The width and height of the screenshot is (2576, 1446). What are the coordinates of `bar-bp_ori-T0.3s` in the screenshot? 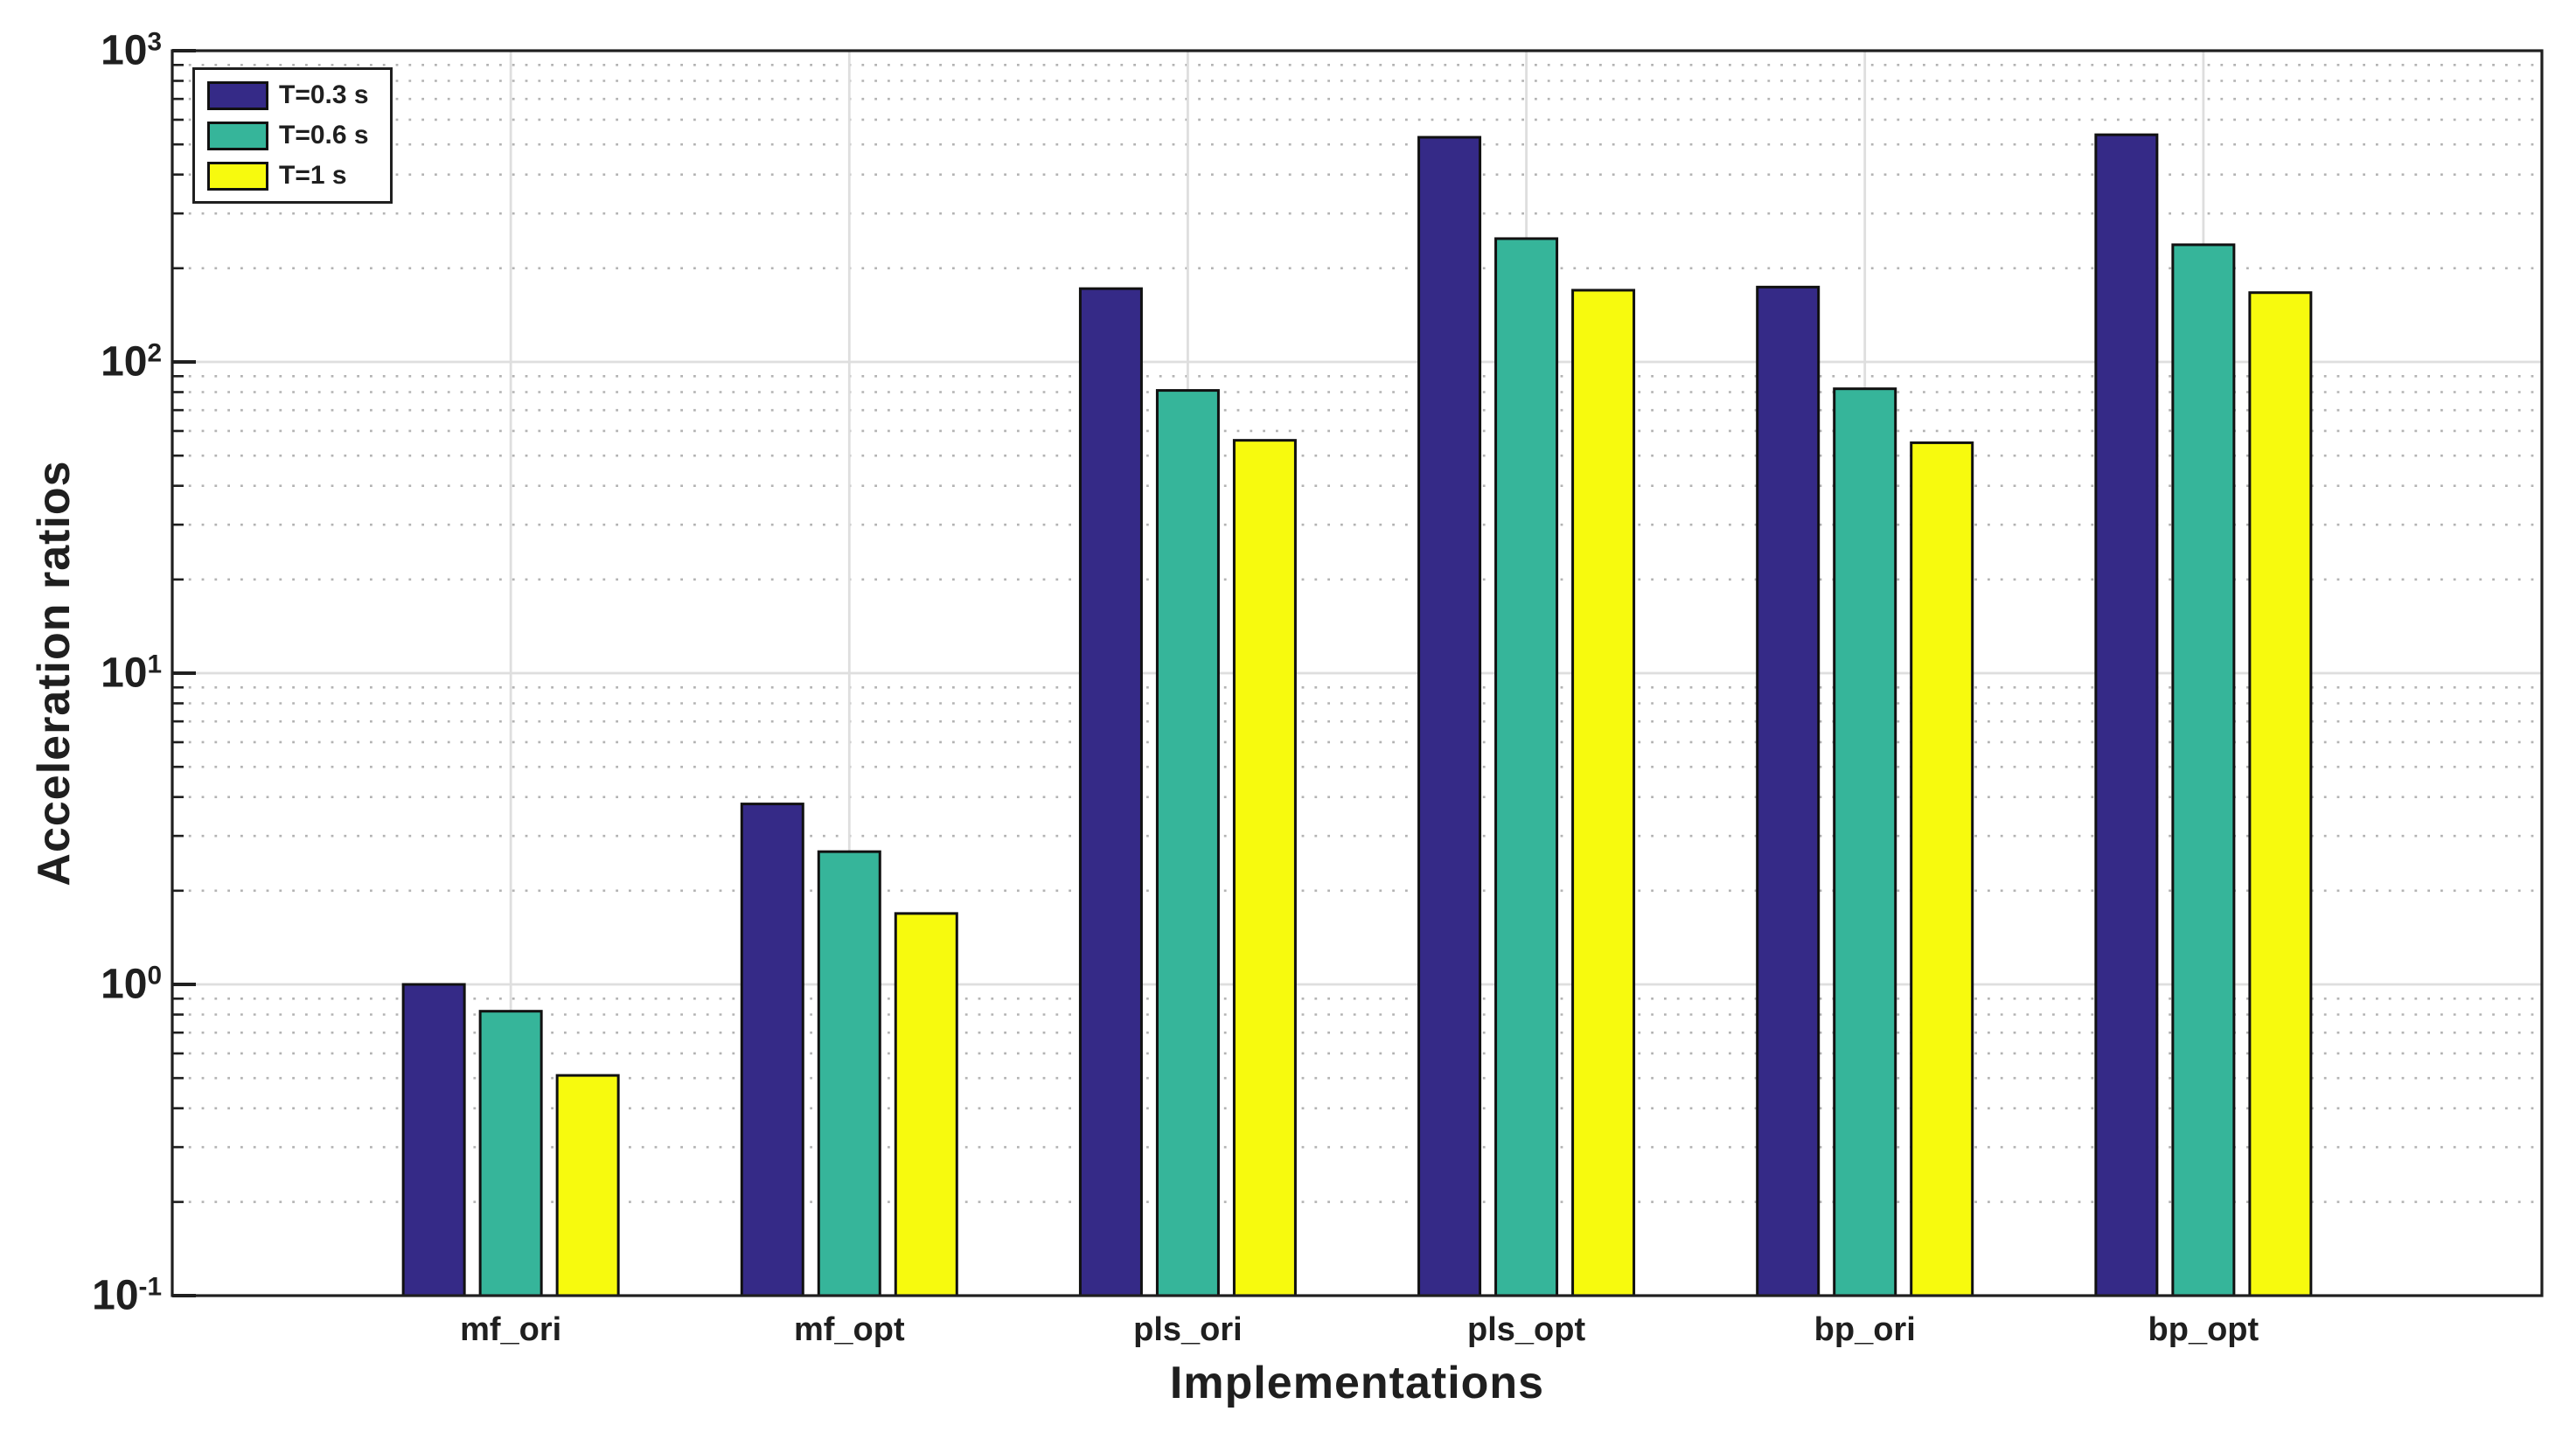 It's located at (1788, 791).